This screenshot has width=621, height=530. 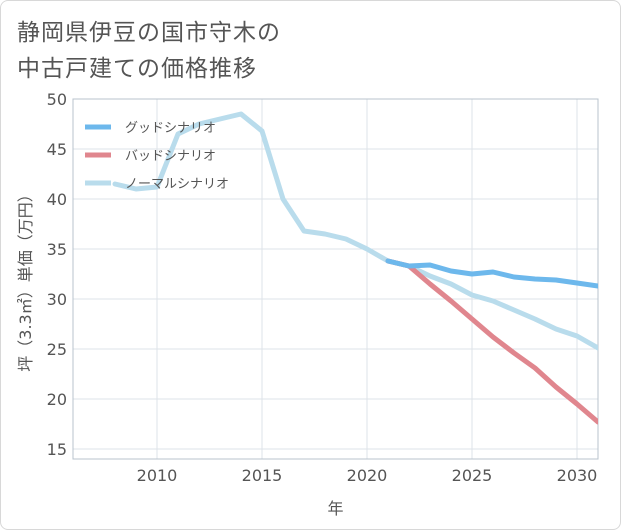 What do you see at coordinates (57, 99) in the screenshot?
I see `y-tick-label-50: 50` at bounding box center [57, 99].